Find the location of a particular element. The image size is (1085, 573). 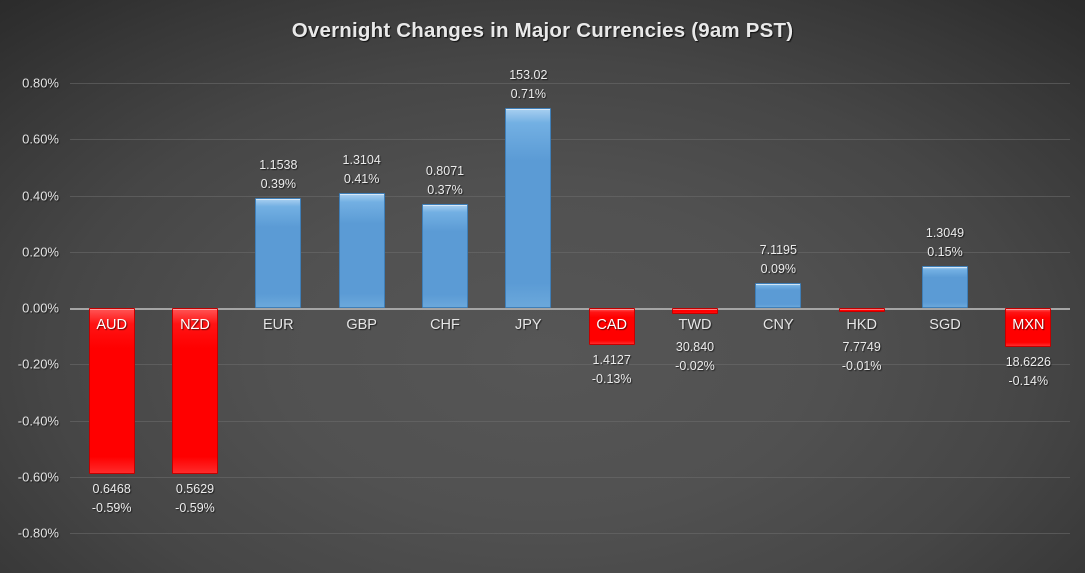

category-label-gbp: GBP is located at coordinates (361, 325).